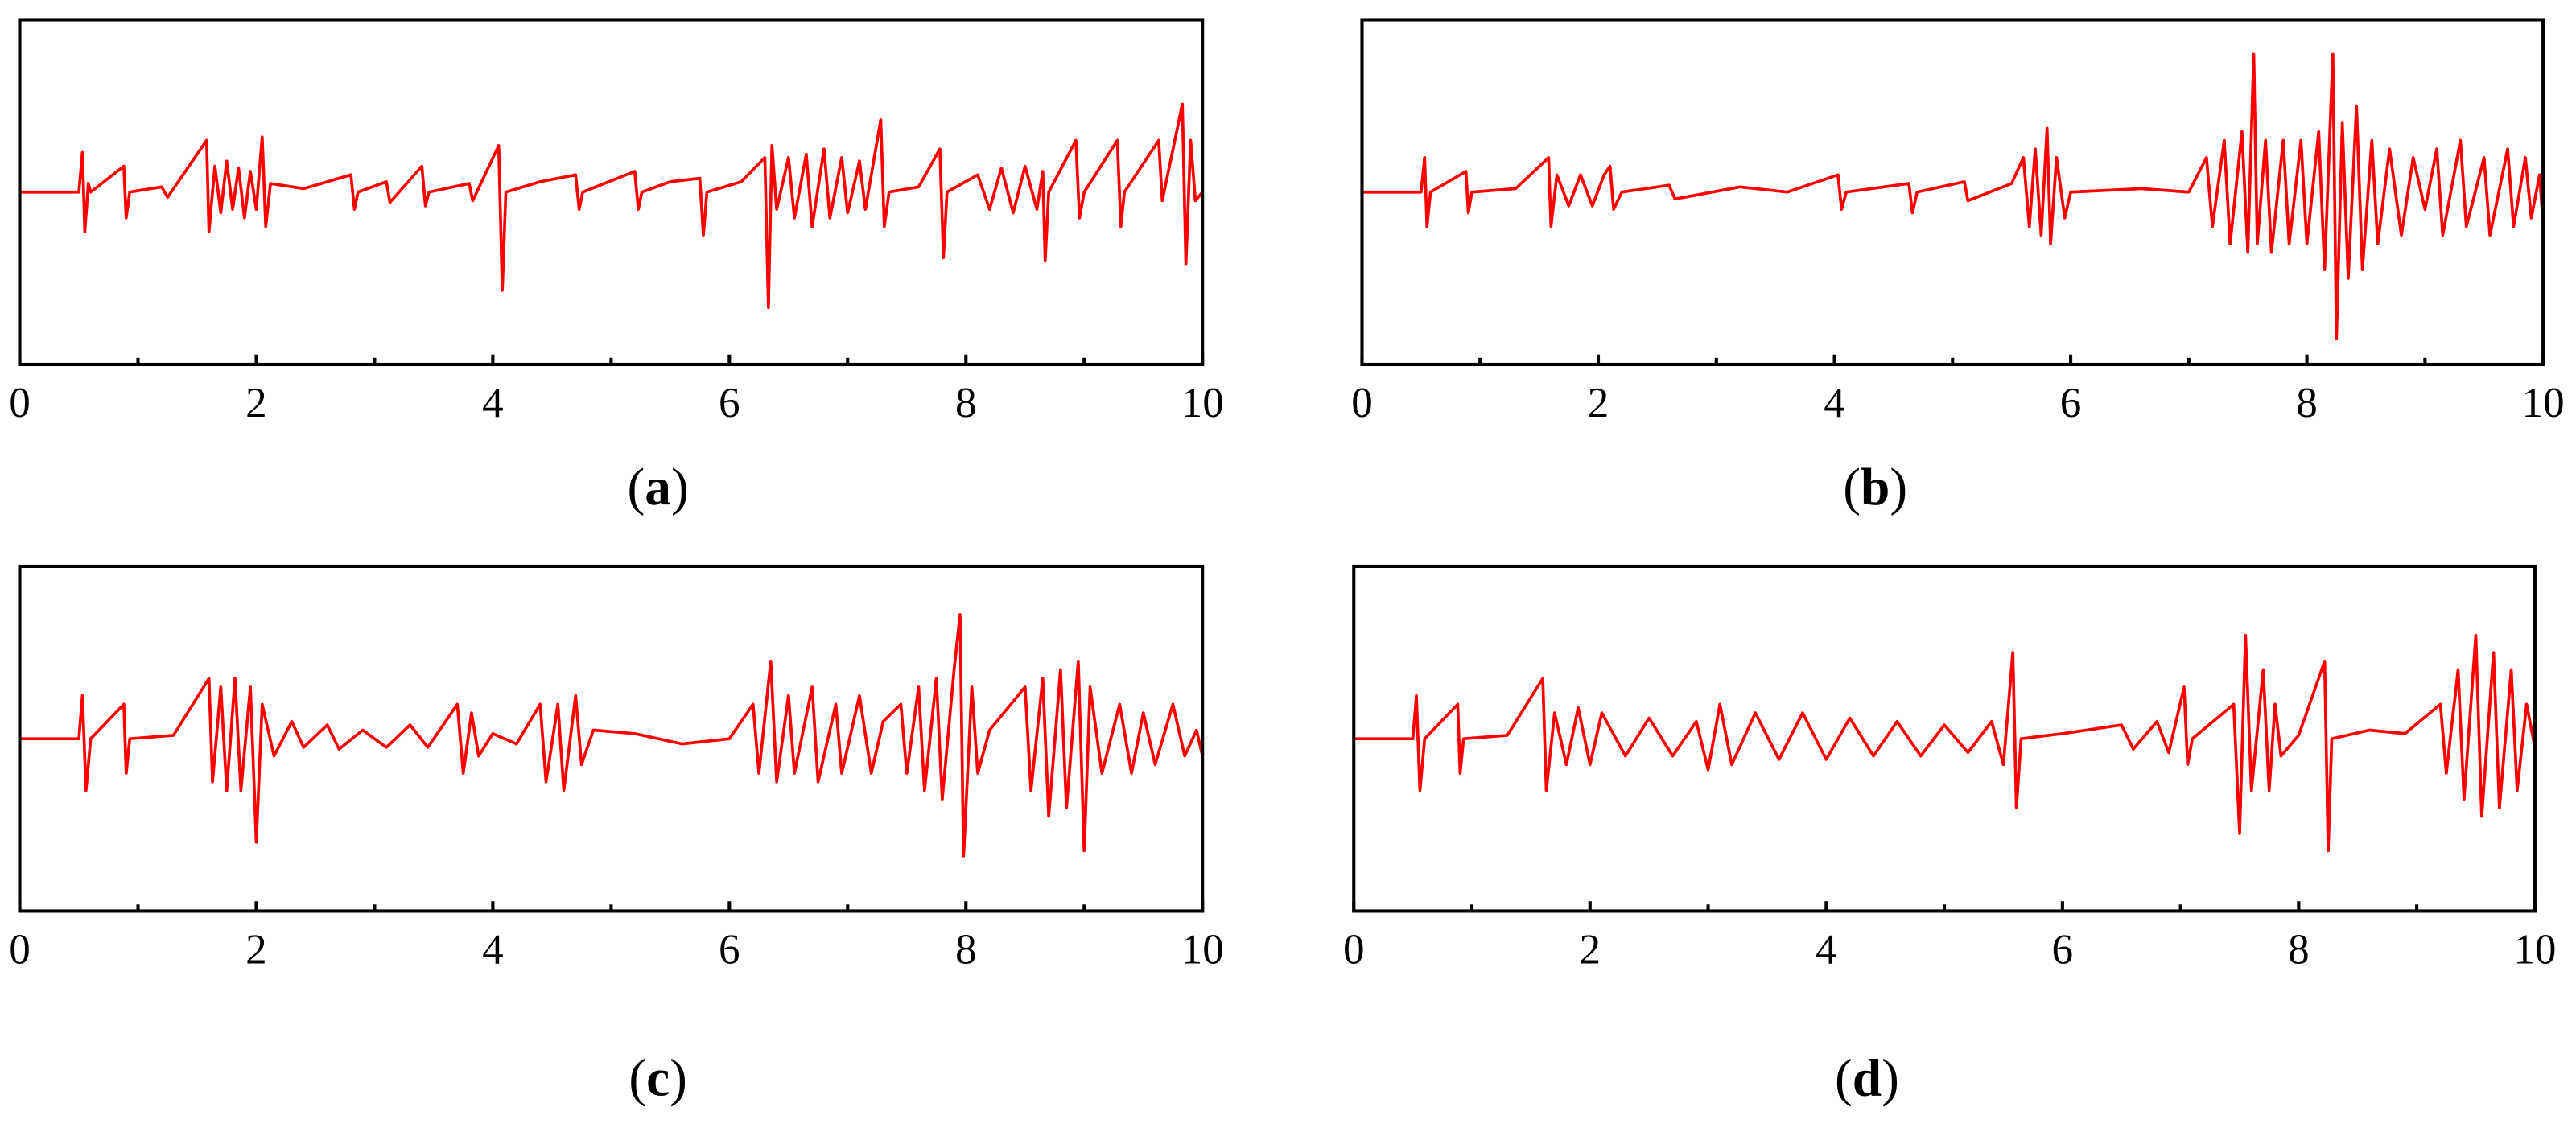 Image resolution: width=2576 pixels, height=1136 pixels. What do you see at coordinates (1875, 488) in the screenshot?
I see `panel-caption: (b)` at bounding box center [1875, 488].